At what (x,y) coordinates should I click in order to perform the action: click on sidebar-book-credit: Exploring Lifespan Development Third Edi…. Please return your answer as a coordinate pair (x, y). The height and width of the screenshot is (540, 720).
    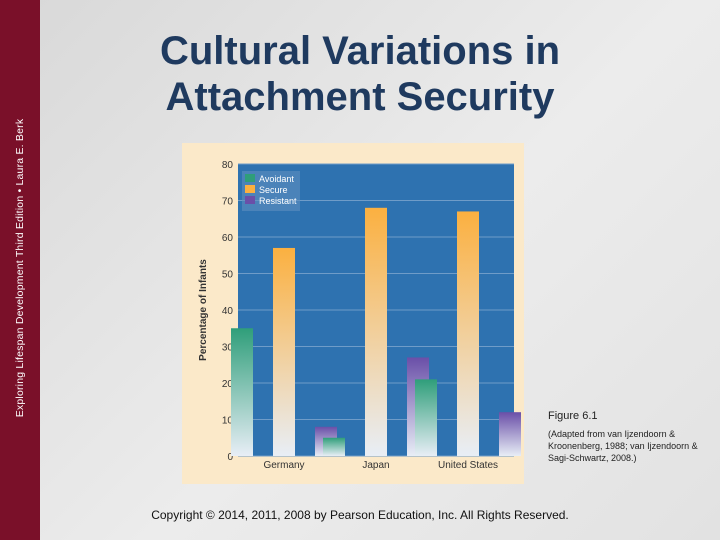
    Looking at the image, I should click on (20, 268).